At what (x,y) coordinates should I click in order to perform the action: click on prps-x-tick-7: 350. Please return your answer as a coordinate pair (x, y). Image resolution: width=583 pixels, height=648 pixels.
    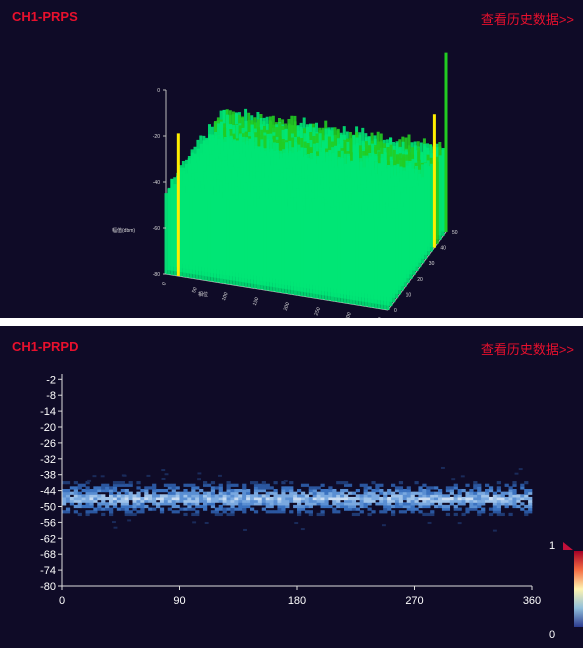
    Looking at the image, I should click on (379, 317).